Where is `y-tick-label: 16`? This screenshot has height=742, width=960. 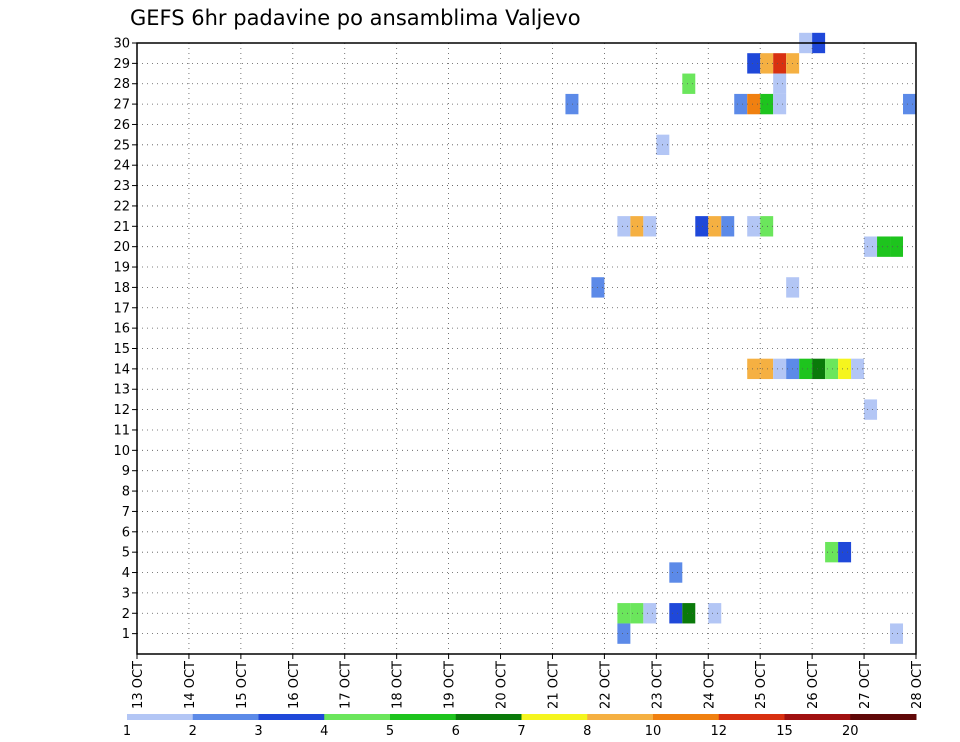 y-tick-label: 16 is located at coordinates (121, 329).